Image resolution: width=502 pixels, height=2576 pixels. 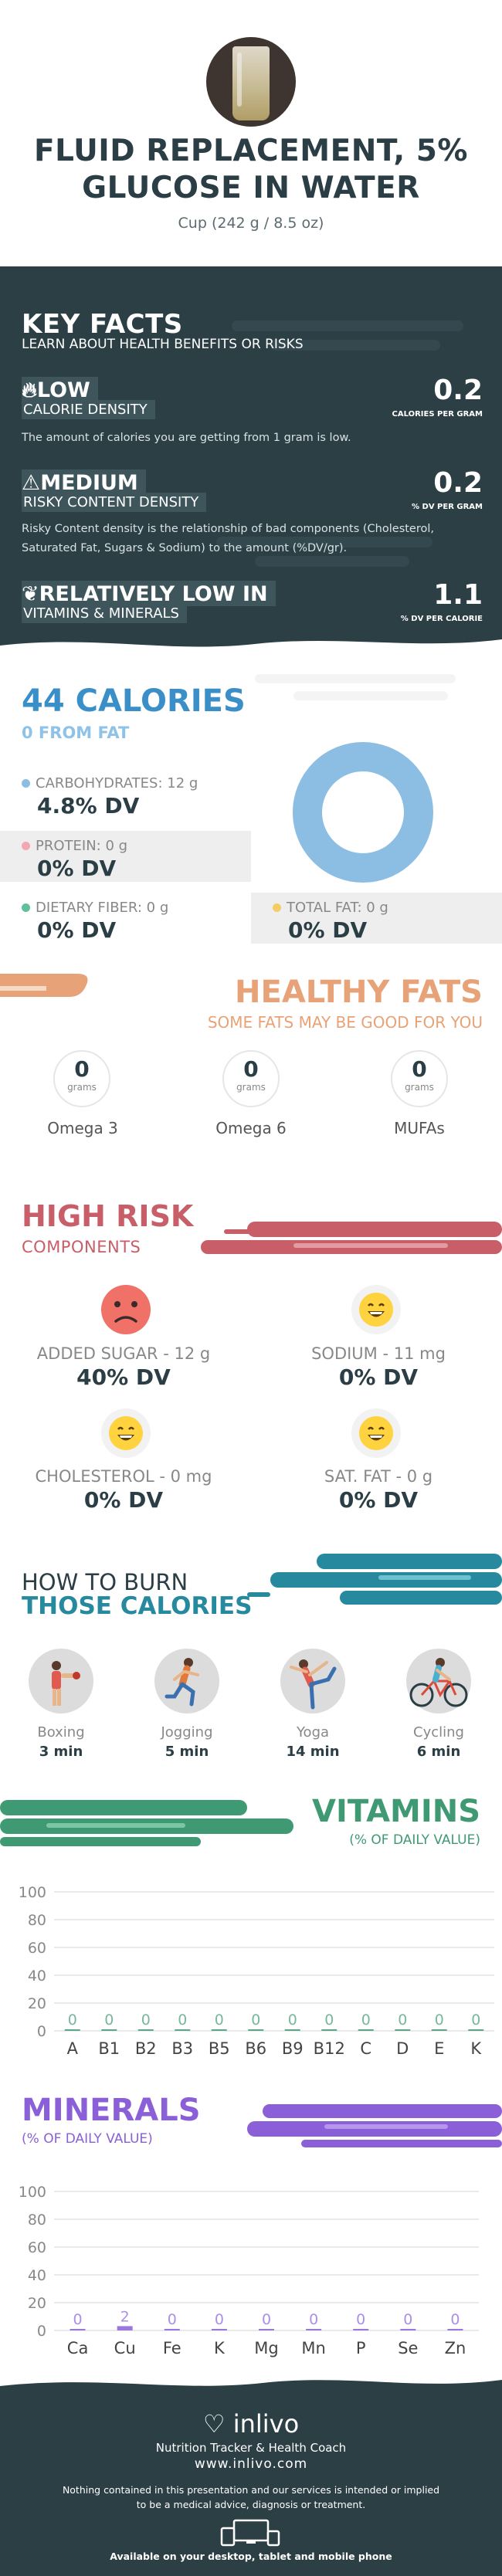 What do you see at coordinates (163, 344) in the screenshot?
I see `key-facts-subtitle: LEARN ABOUT HEALTH BENEFITS OR RISKS` at bounding box center [163, 344].